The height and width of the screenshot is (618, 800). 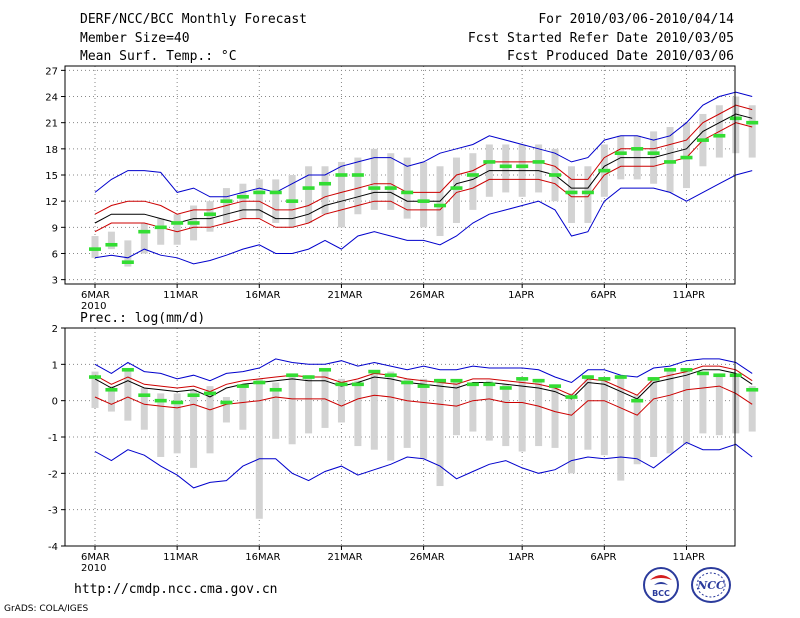 I want to click on variable-label: Mean Surf. Temp.: °C, so click(x=158, y=56).